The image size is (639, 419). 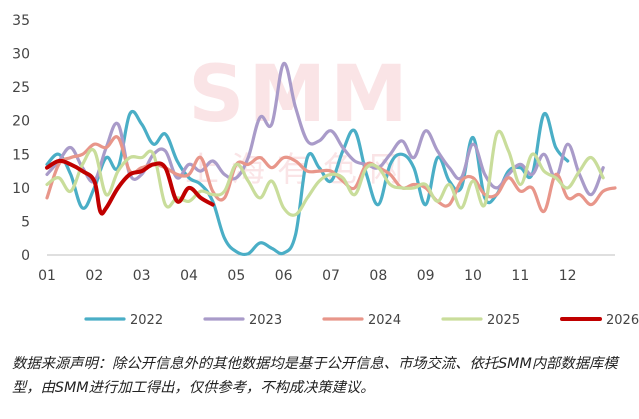 I want to click on x-tick-label: 05, so click(x=236, y=276).